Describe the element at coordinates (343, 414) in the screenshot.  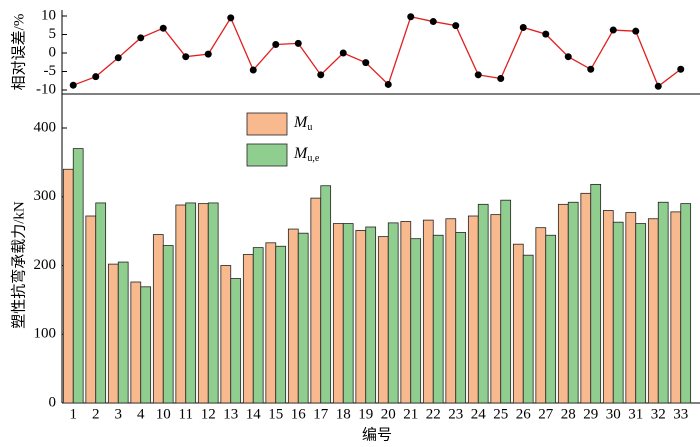
I see `x-tick-label: 18` at that location.